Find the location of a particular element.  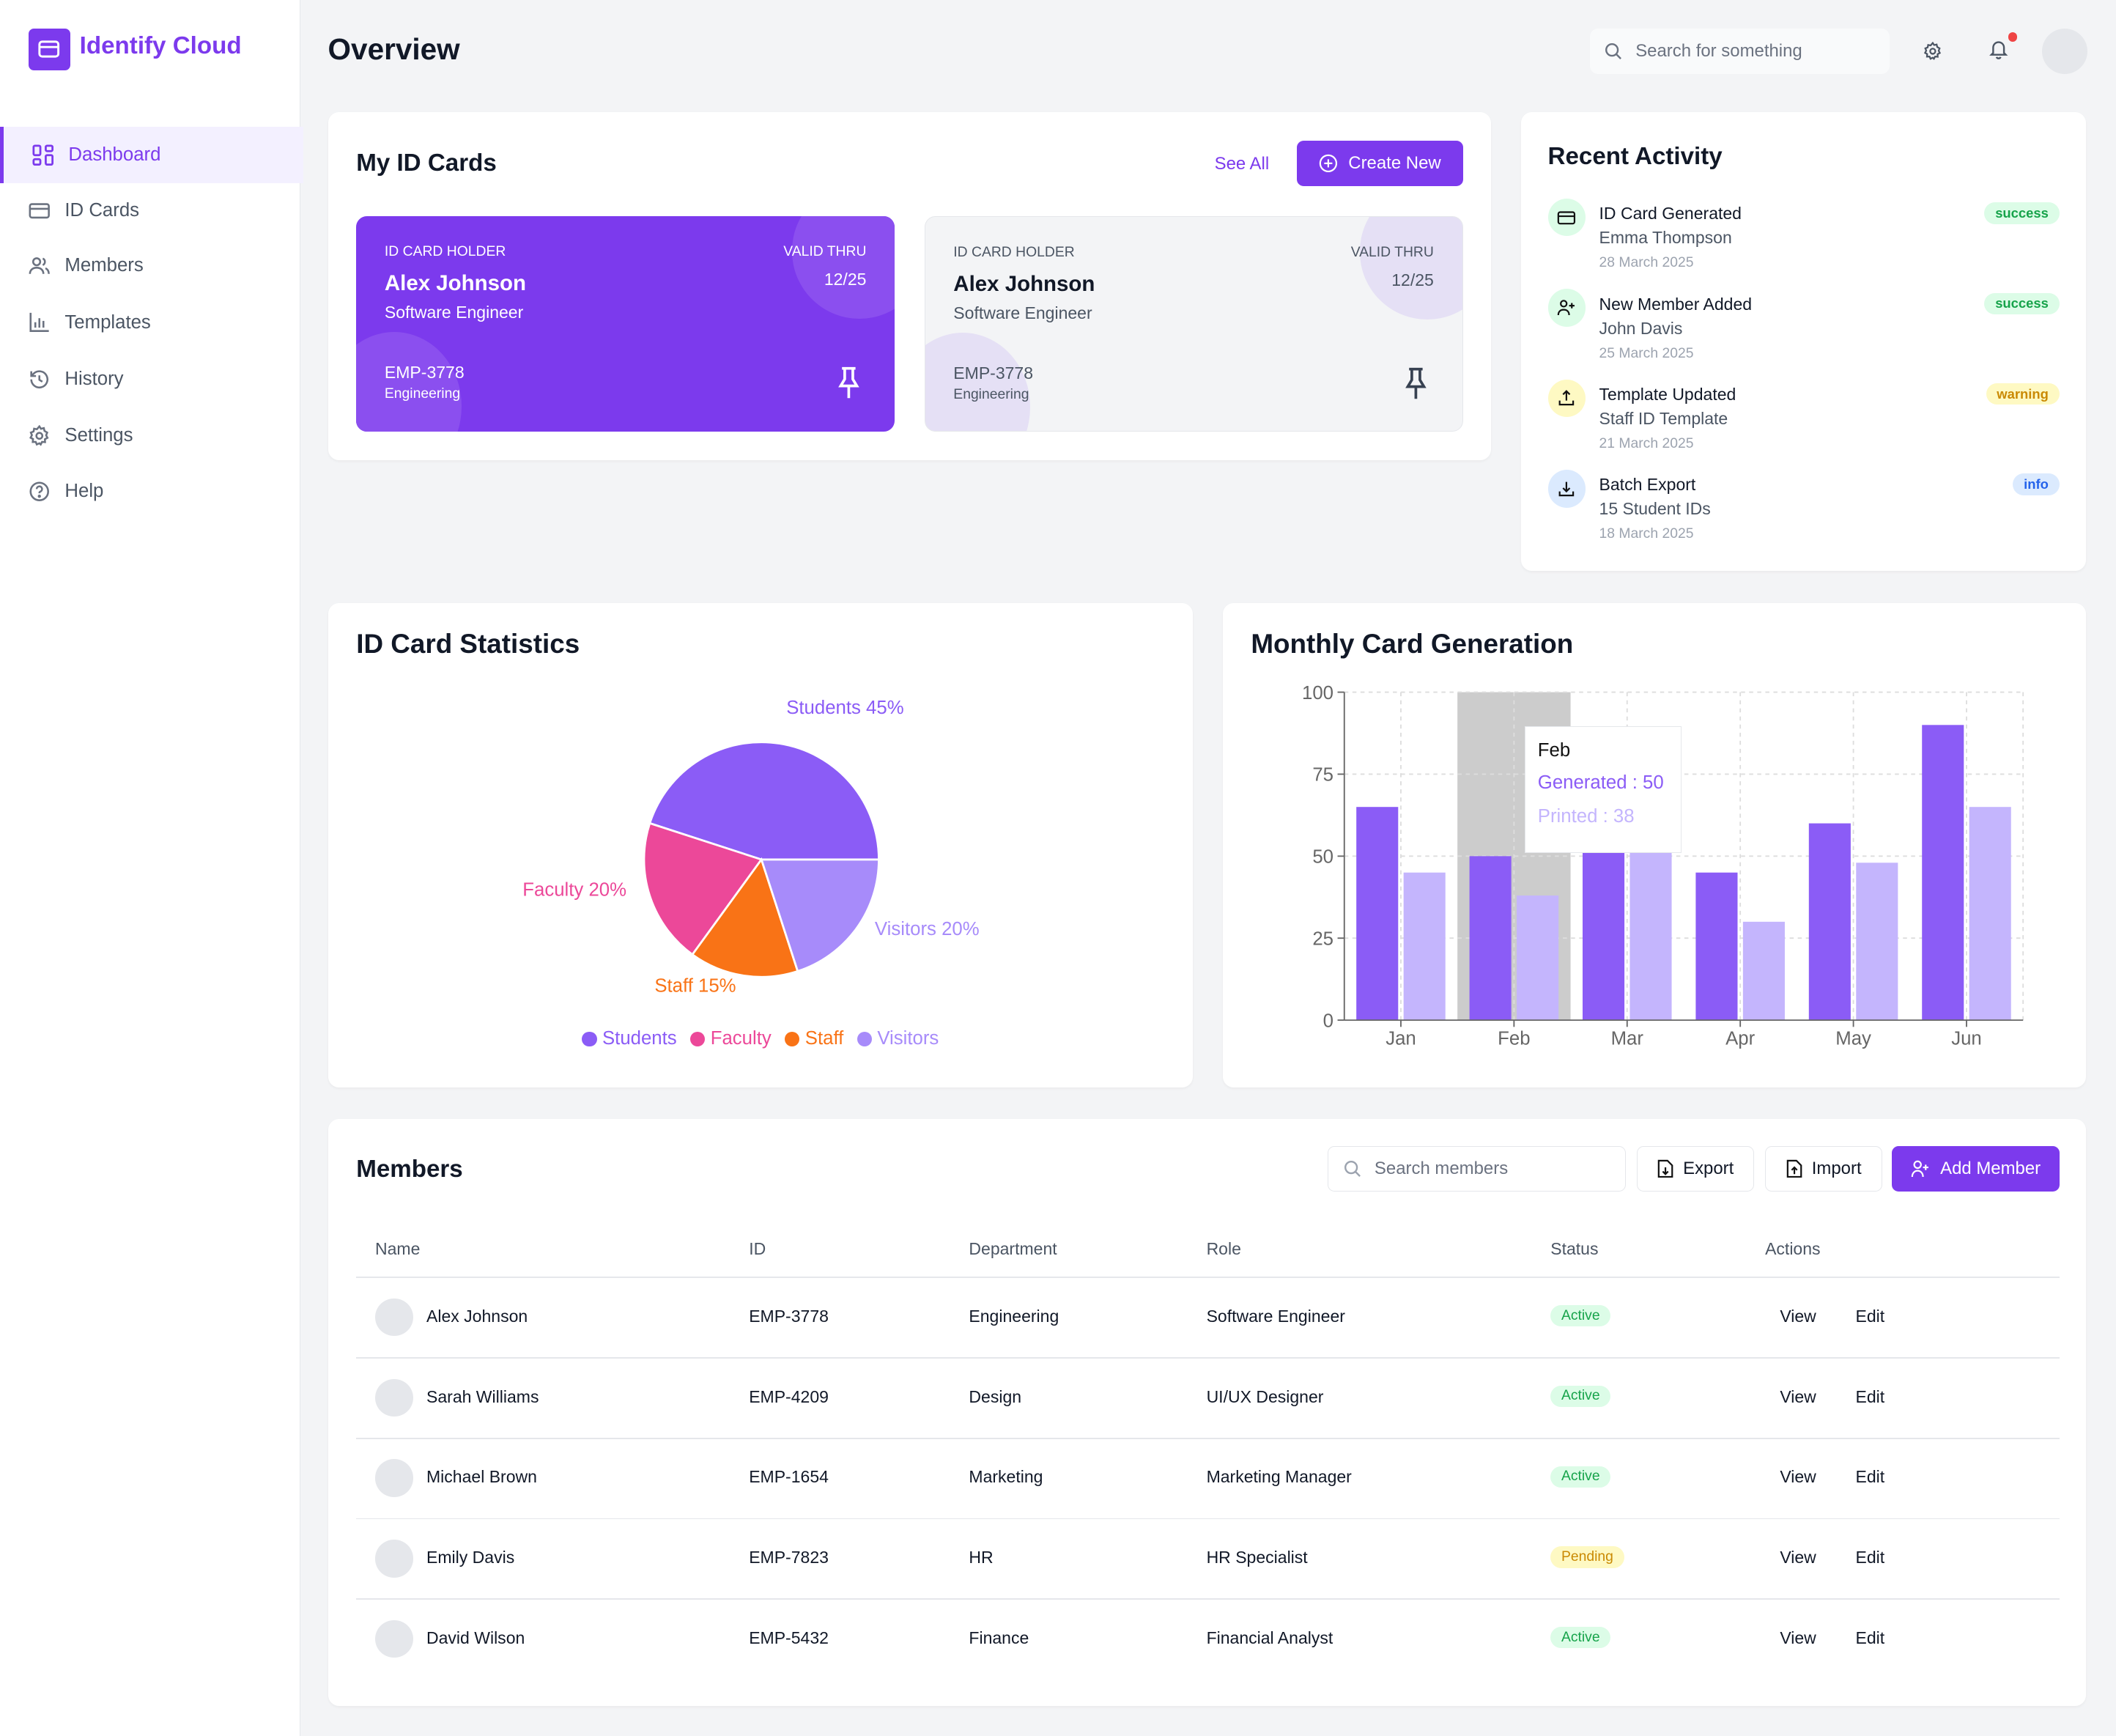

global-search-input: Search for something is located at coordinates (1739, 51).